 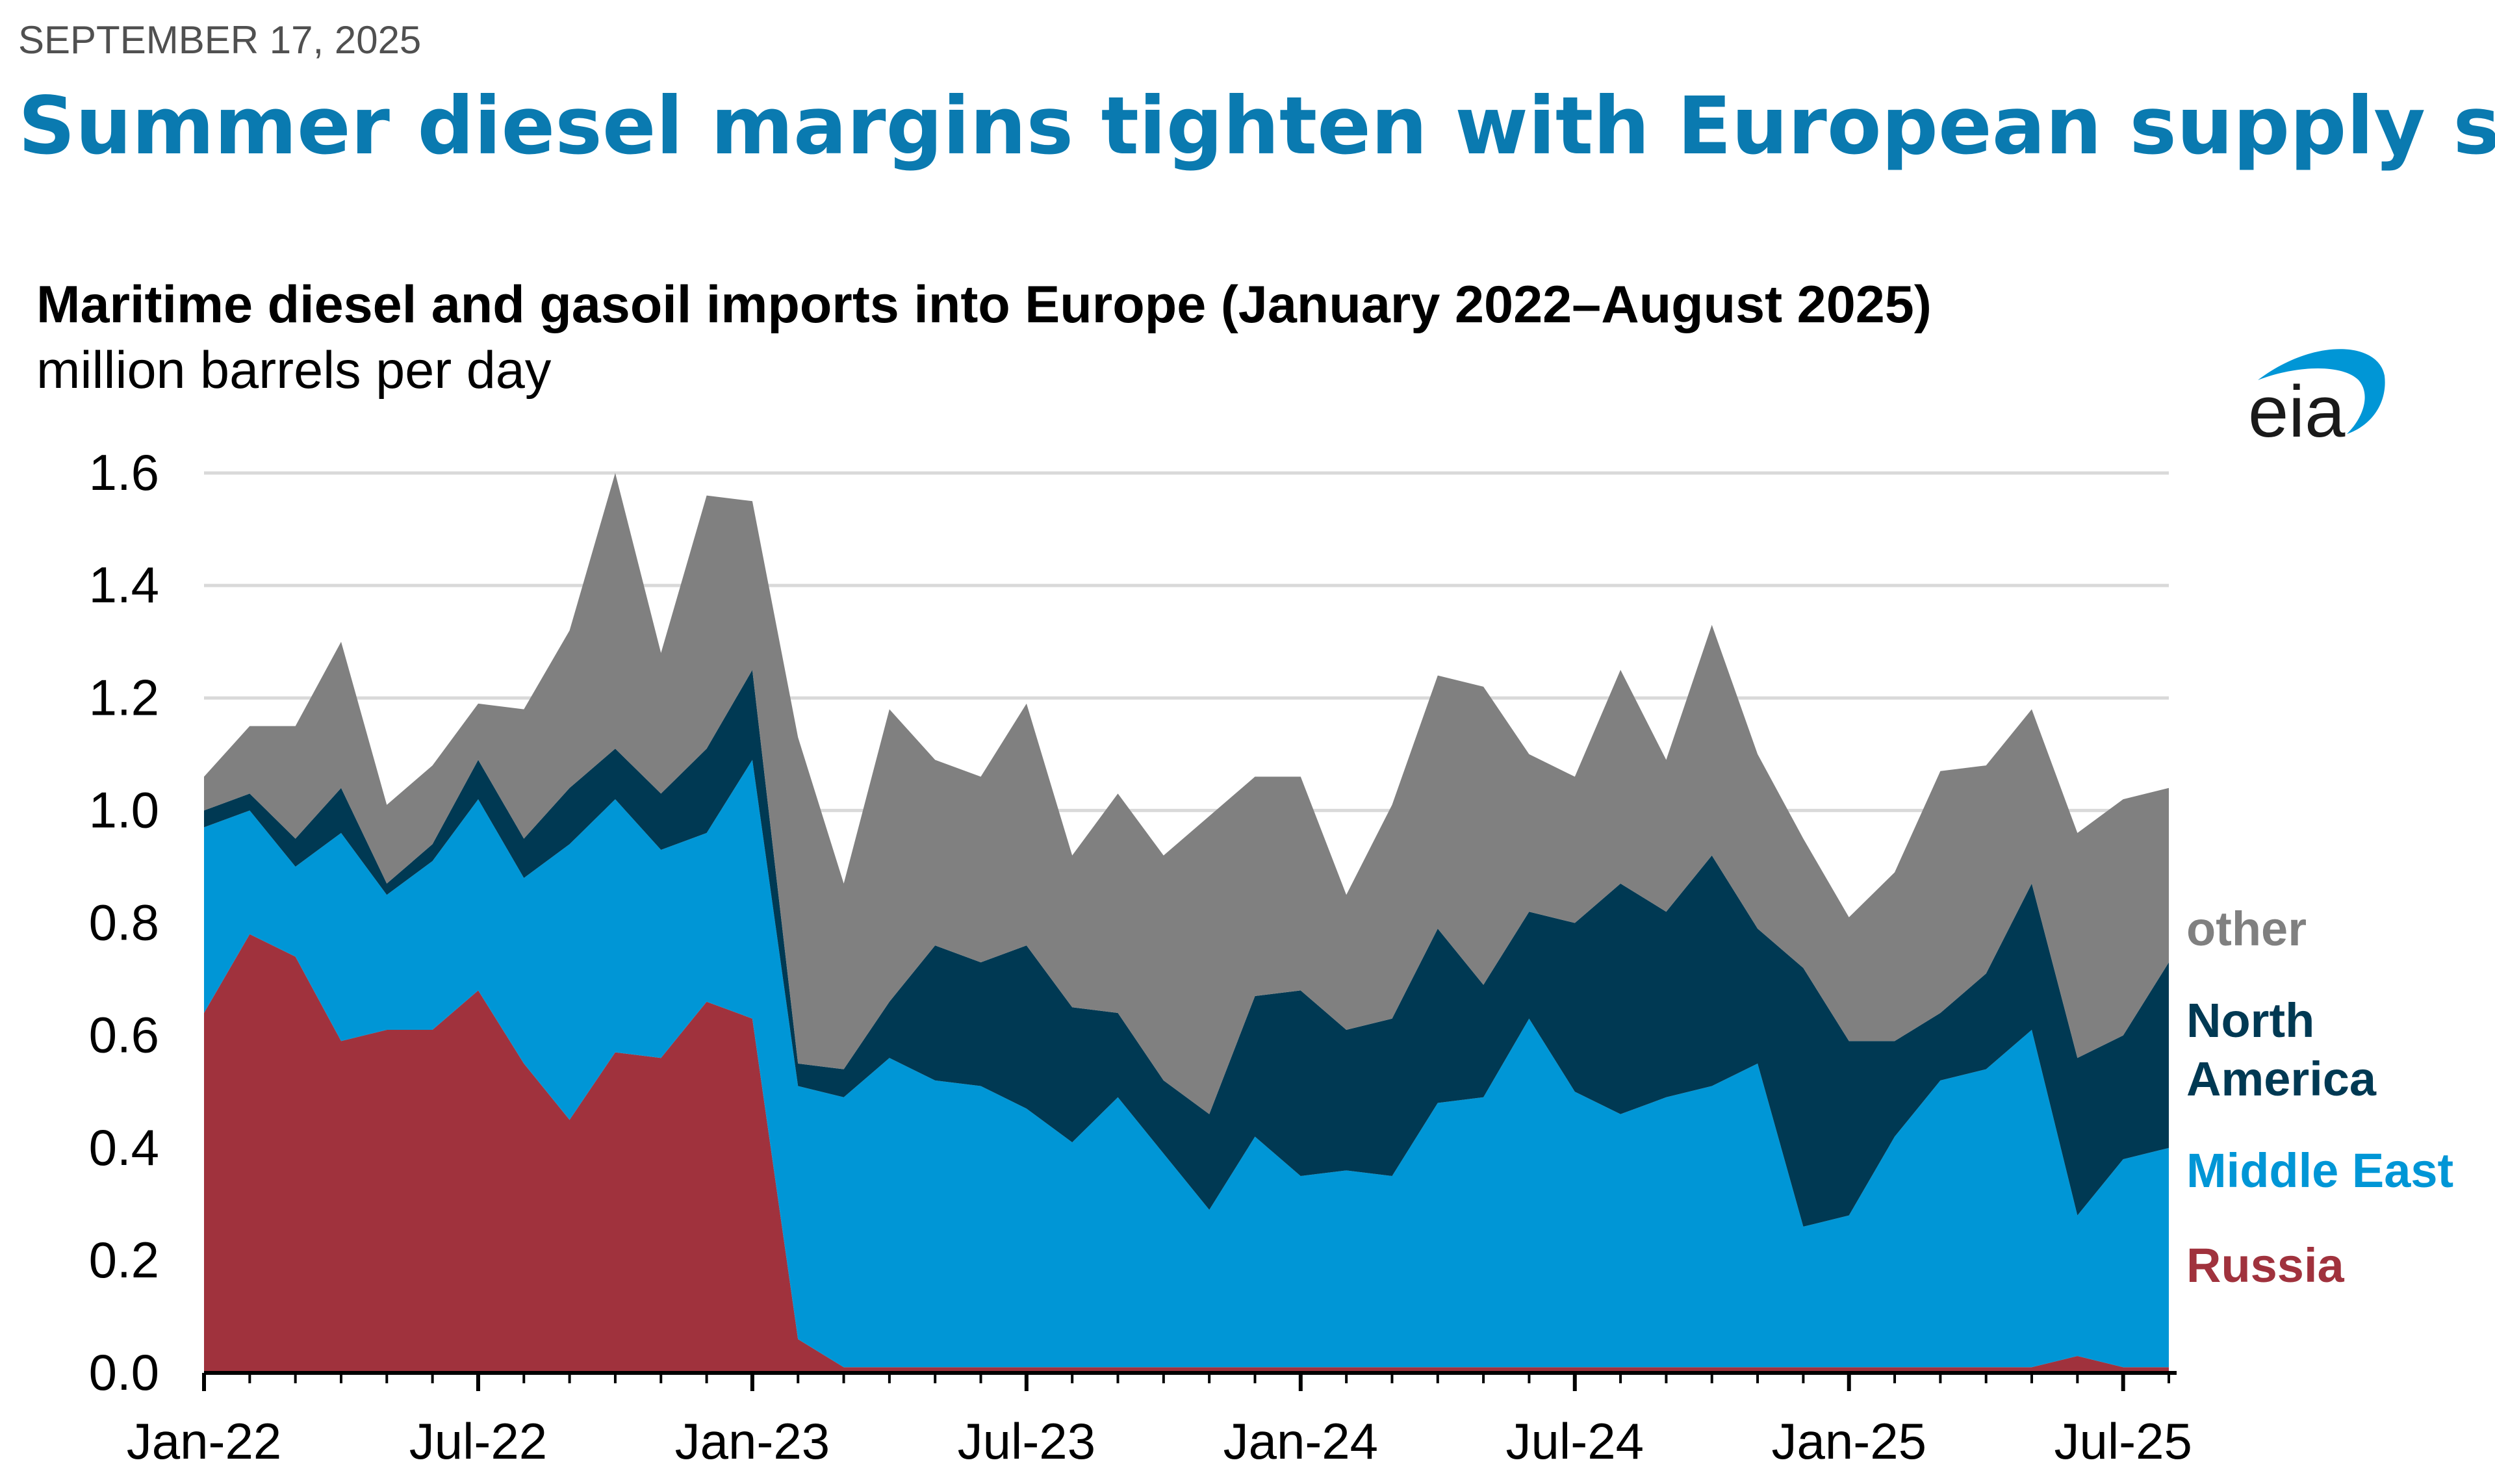 I want to click on x-tick-label: Jan-24, so click(x=1301, y=1442).